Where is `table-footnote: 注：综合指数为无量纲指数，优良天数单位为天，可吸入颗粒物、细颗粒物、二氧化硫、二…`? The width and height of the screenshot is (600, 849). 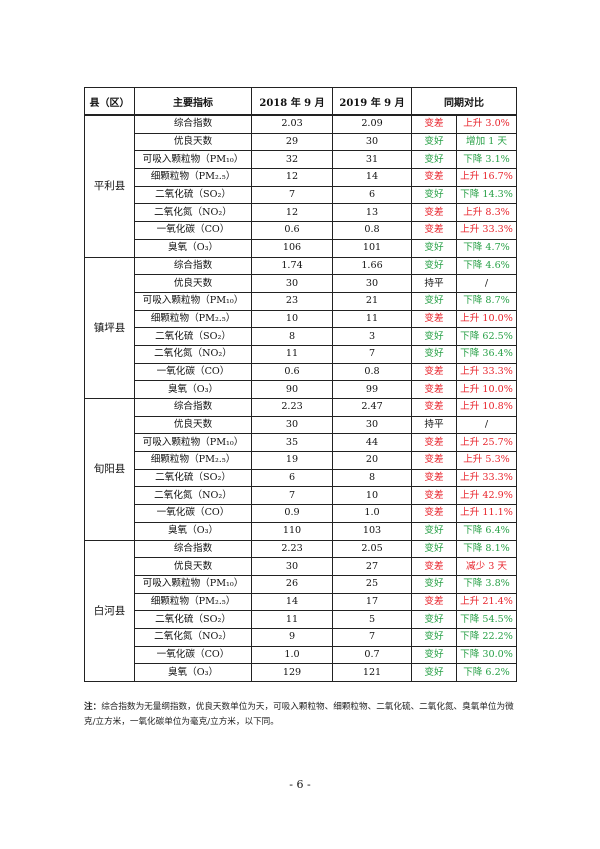 table-footnote: 注：综合指数为无量纲指数，优良天数单位为天，可吸入颗粒物、细颗粒物、二氧化硫、二… is located at coordinates (302, 715).